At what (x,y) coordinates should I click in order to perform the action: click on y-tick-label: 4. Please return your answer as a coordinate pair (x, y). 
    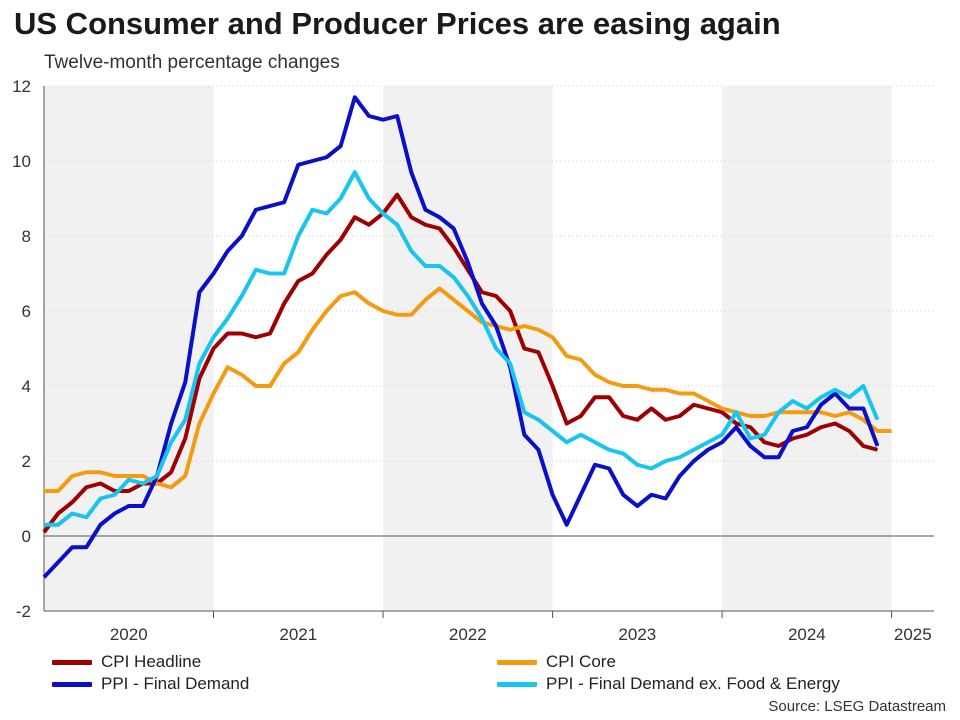
    Looking at the image, I should click on (26, 386).